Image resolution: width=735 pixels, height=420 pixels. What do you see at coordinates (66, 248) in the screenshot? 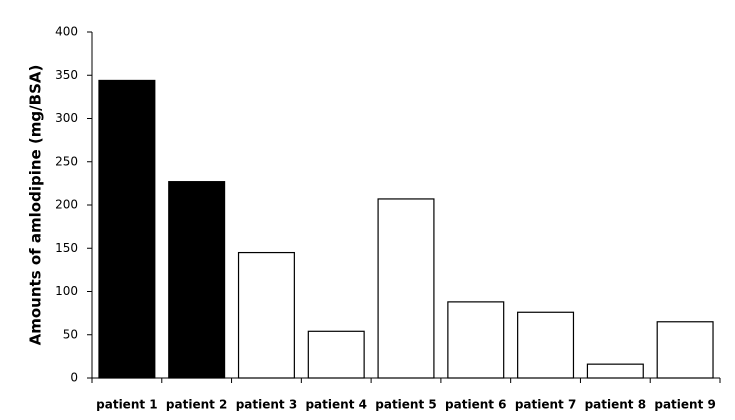
I see `y-tick-label: 150` at bounding box center [66, 248].